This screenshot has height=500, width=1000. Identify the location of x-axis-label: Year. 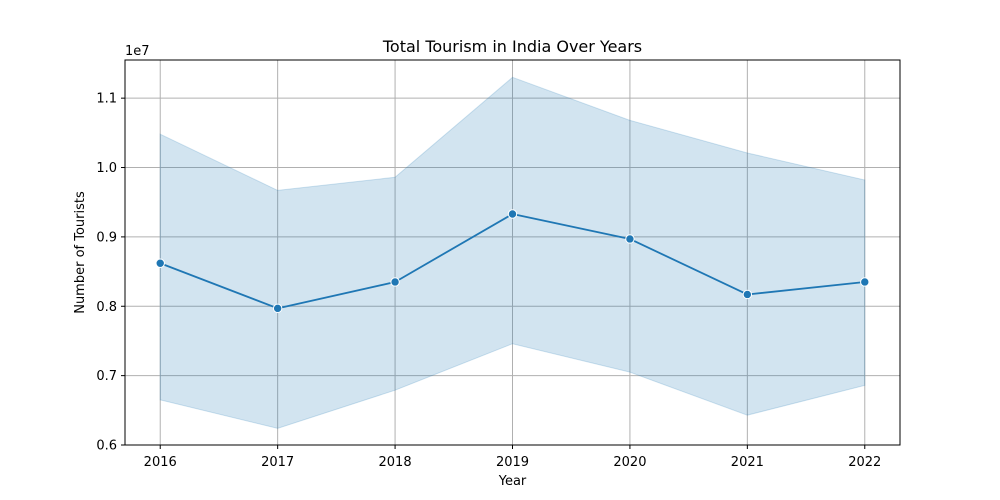
(512, 481).